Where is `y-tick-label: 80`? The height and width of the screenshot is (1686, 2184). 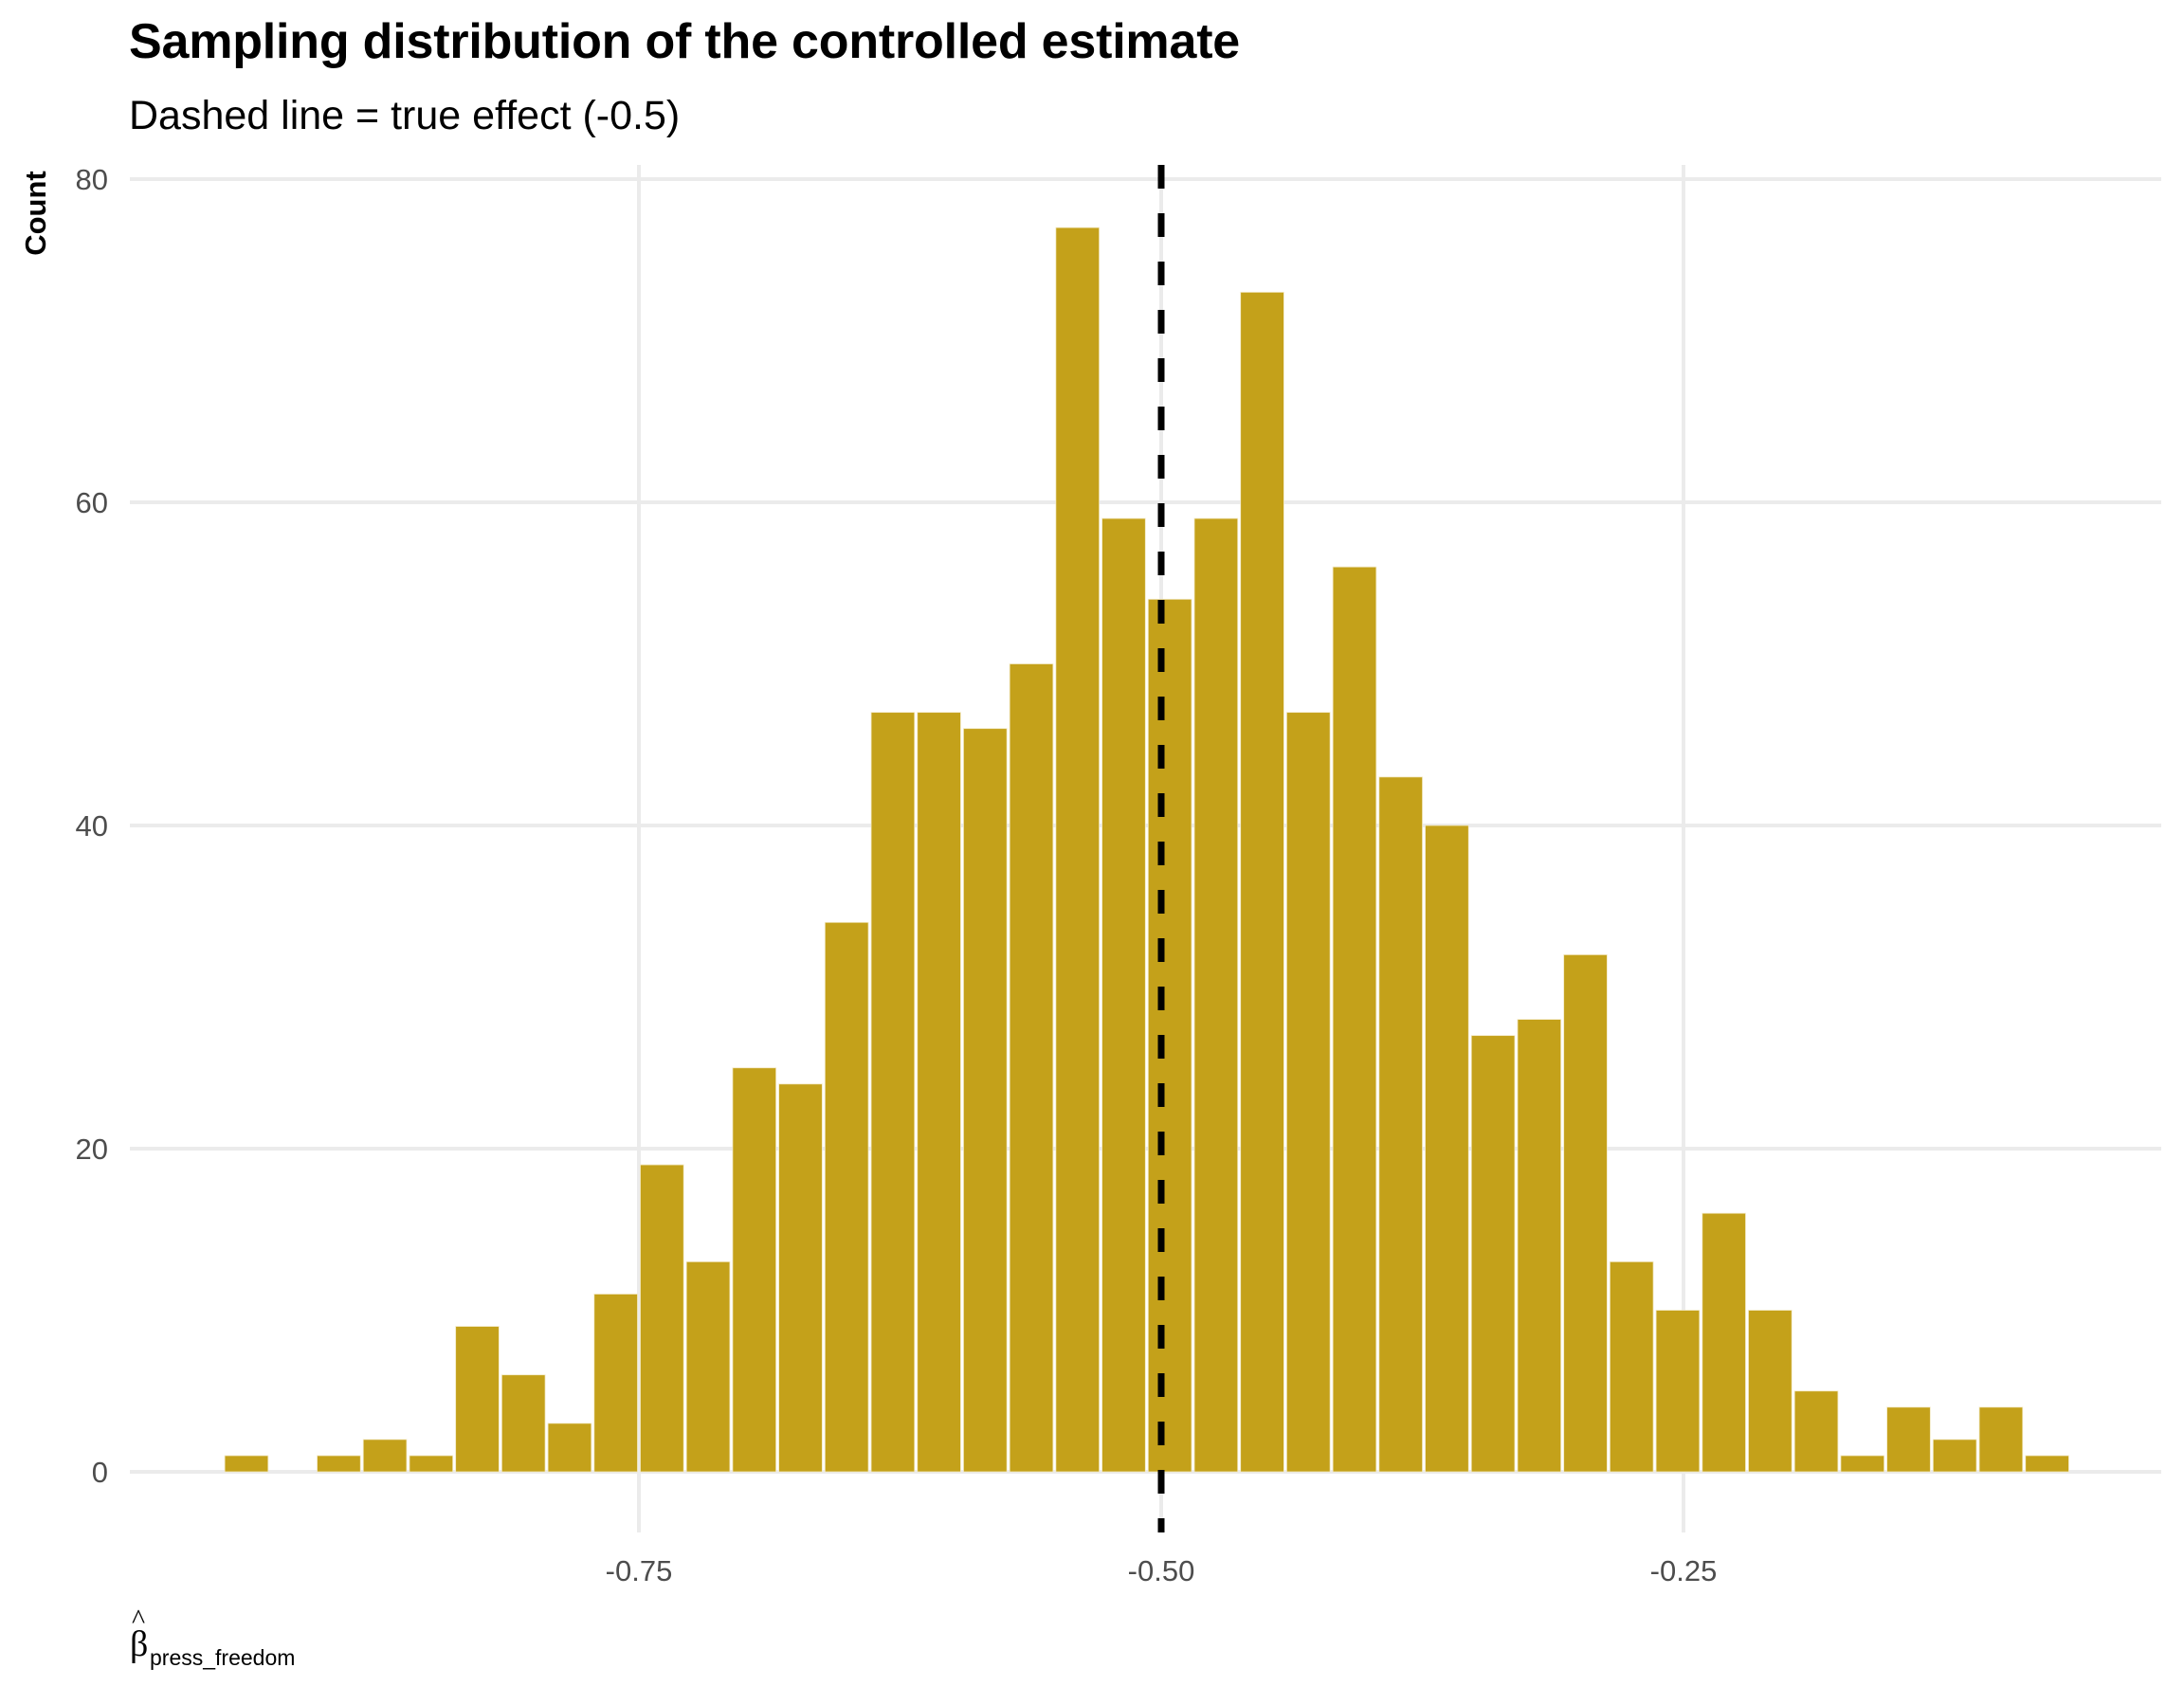
y-tick-label: 80 is located at coordinates (92, 179).